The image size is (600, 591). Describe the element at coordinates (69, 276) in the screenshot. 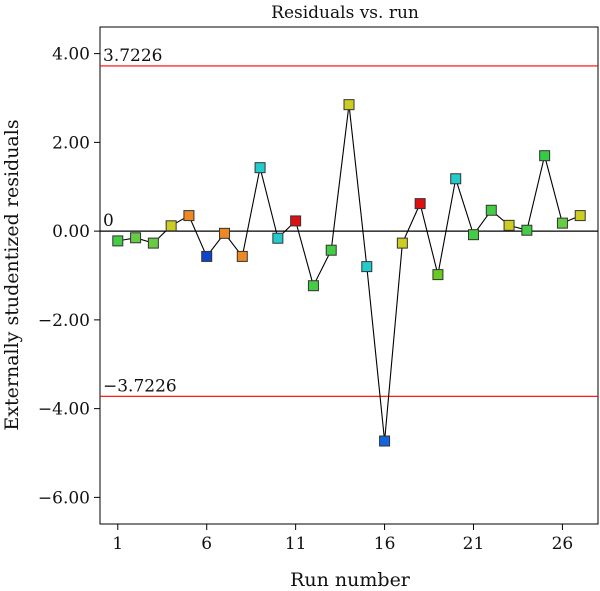

I see `y-axis: 4.00 2.00 0.00 −2.00 −4.00 −6.00` at that location.